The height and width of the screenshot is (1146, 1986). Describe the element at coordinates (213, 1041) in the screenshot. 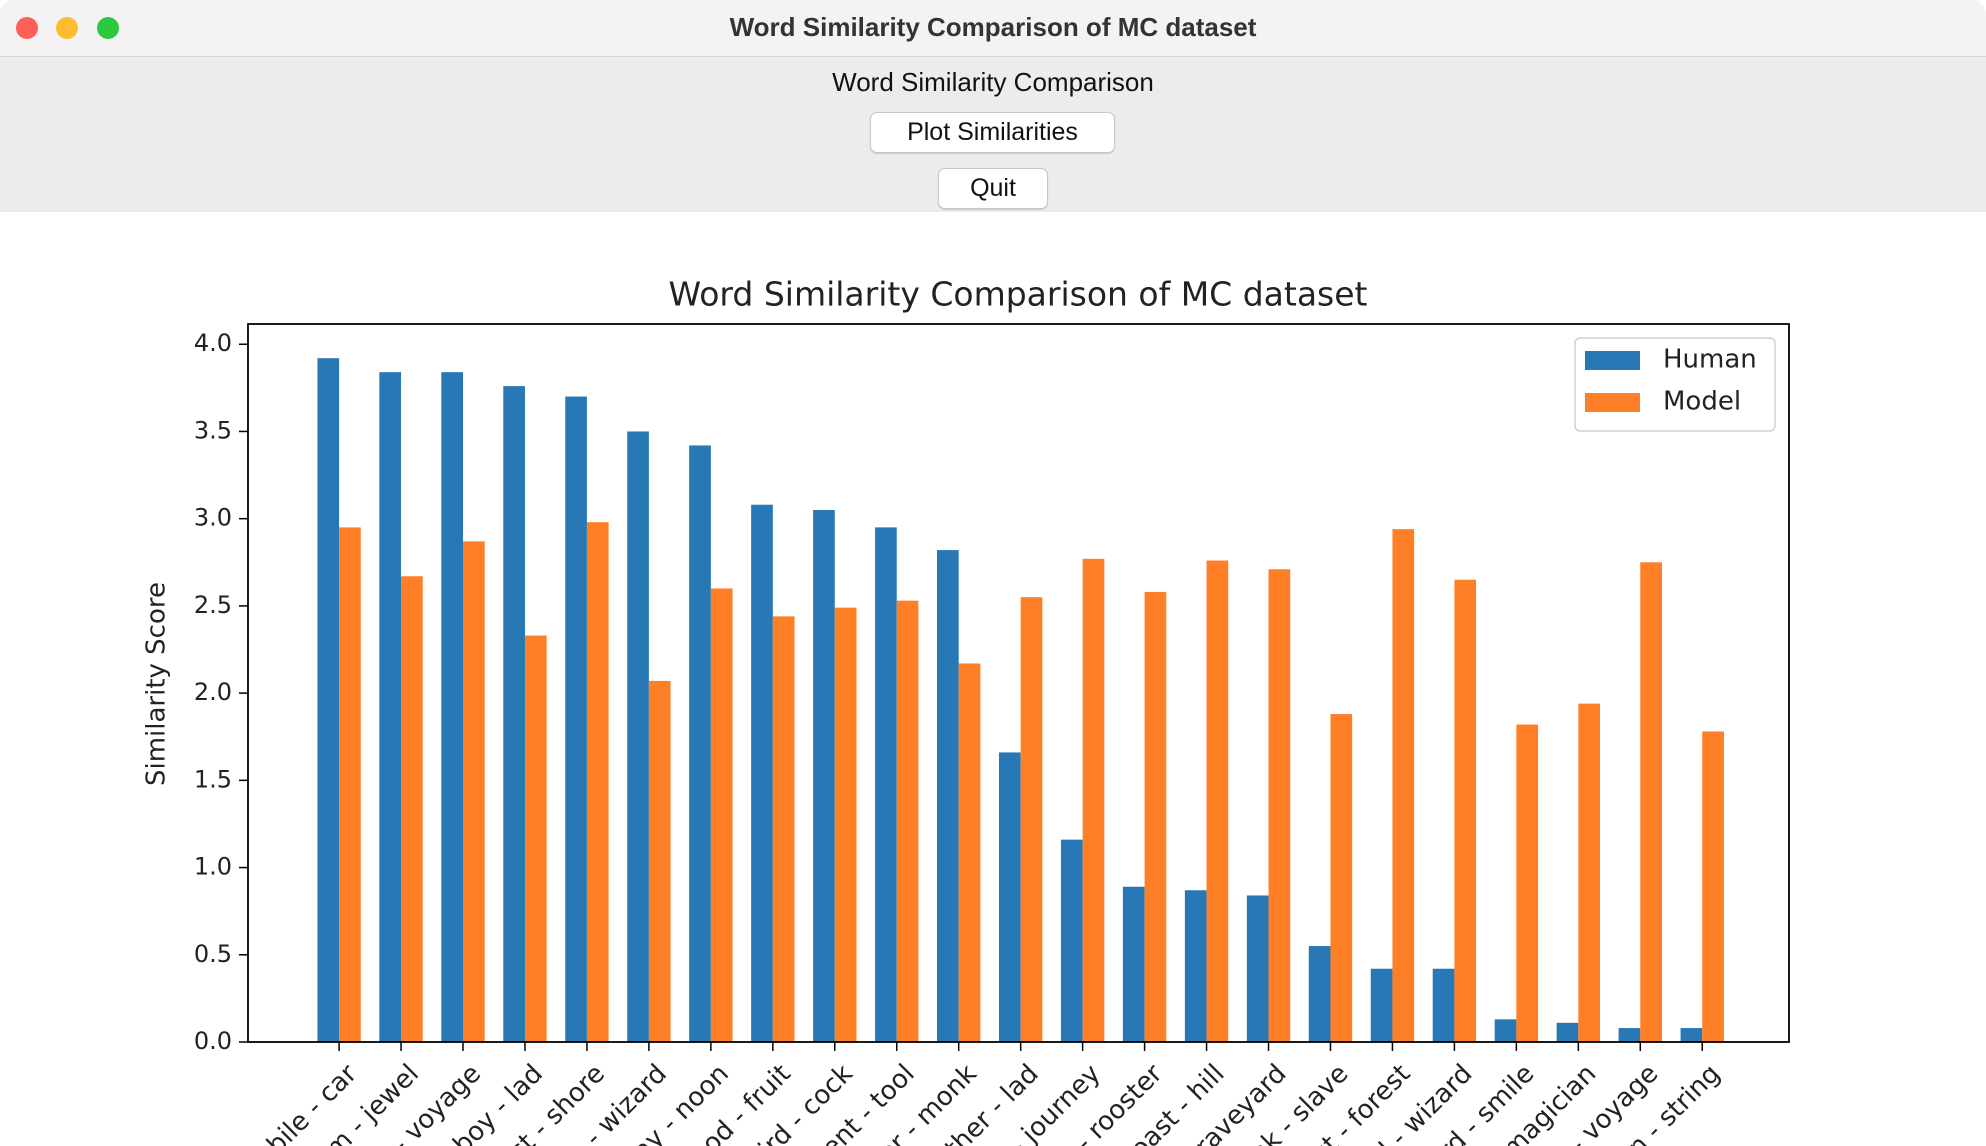

I see `y-tick-label: 0.0` at that location.